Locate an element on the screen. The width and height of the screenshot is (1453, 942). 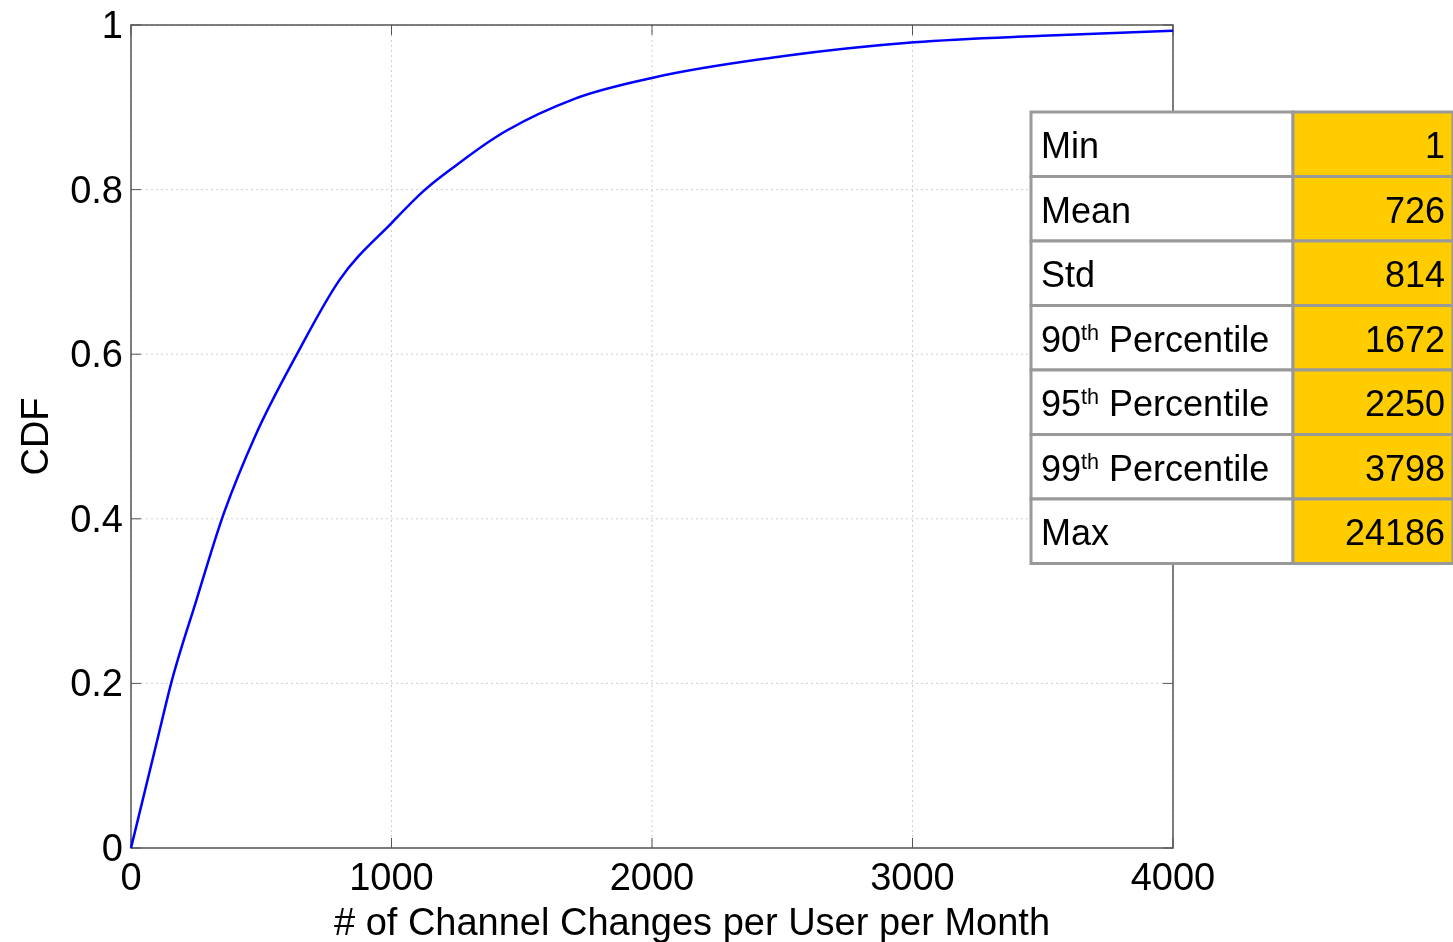
data-label: 24186 is located at coordinates (1394, 532).